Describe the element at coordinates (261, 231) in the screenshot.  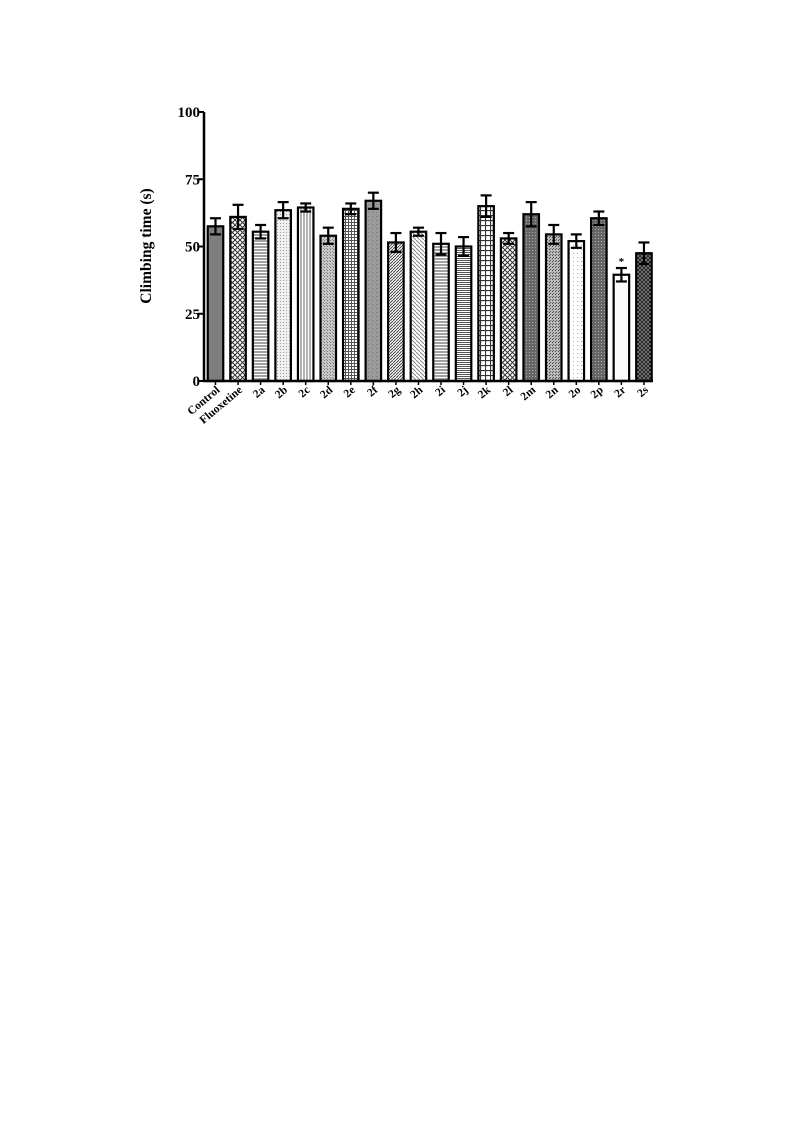
I see `error-bar-2a` at that location.